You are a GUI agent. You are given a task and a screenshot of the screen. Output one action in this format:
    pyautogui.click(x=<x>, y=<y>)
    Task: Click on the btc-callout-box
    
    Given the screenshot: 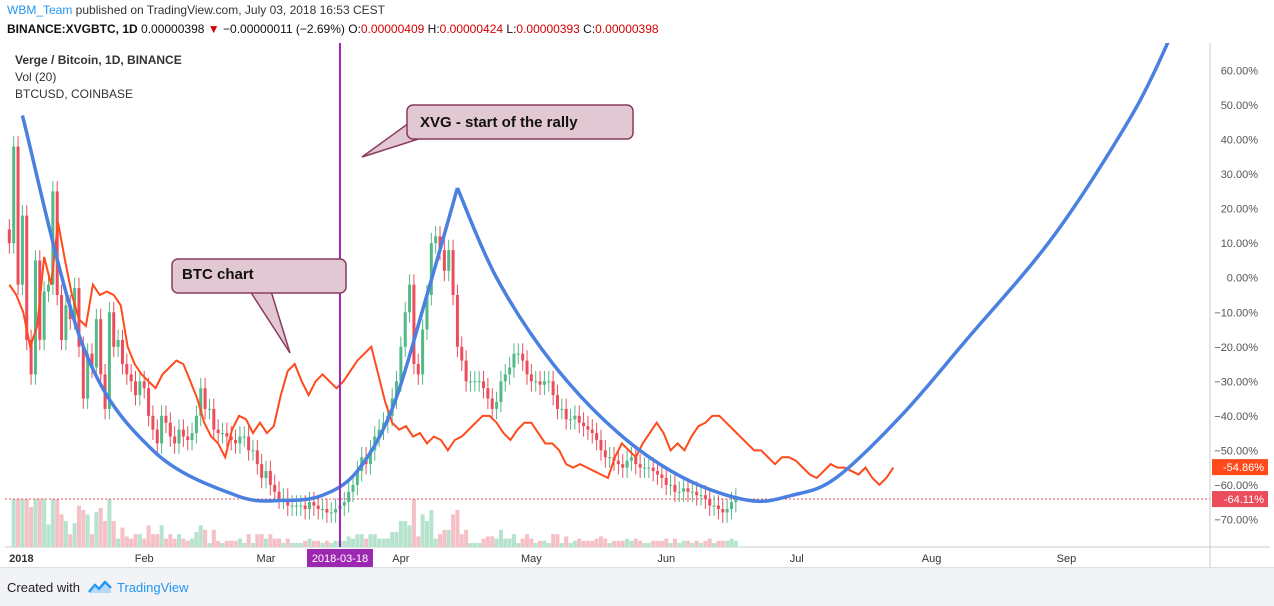 What is the action you would take?
    pyautogui.click(x=259, y=276)
    